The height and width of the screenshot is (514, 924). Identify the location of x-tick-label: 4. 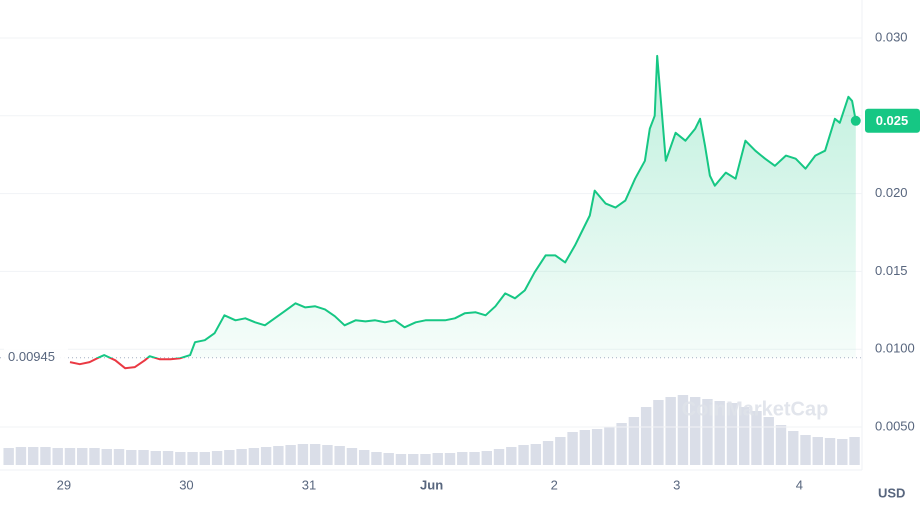
(799, 484).